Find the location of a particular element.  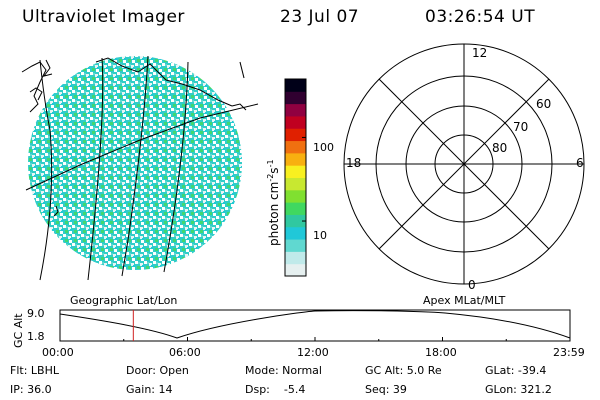

altitude-plot is located at coordinates (315, 325).